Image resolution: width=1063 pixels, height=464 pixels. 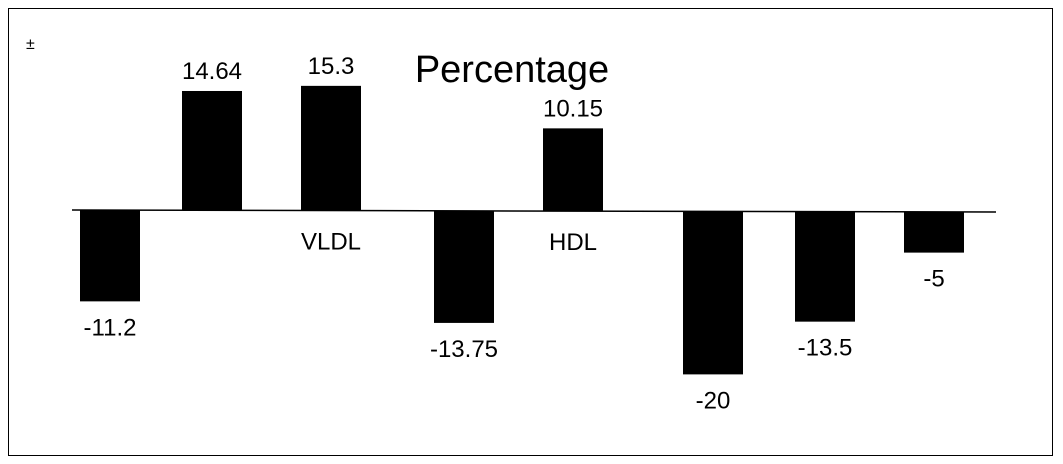 I want to click on chart-title: Percentage, so click(x=512, y=70).